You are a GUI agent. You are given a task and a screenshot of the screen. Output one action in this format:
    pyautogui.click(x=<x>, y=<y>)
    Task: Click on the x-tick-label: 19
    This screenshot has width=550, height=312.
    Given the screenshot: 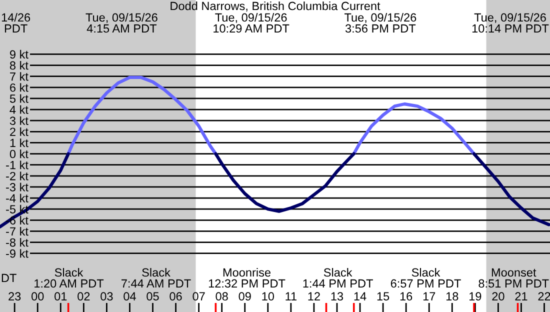 What is the action you would take?
    pyautogui.click(x=475, y=296)
    